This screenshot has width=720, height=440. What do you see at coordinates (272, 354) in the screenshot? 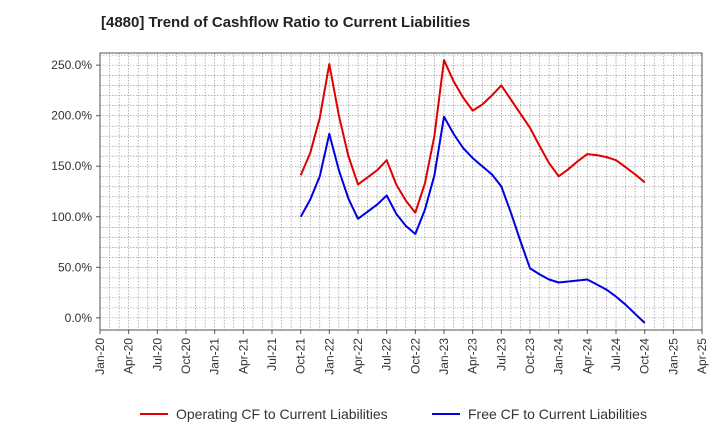
I see `x-tick-label: Jul-21` at bounding box center [272, 354].